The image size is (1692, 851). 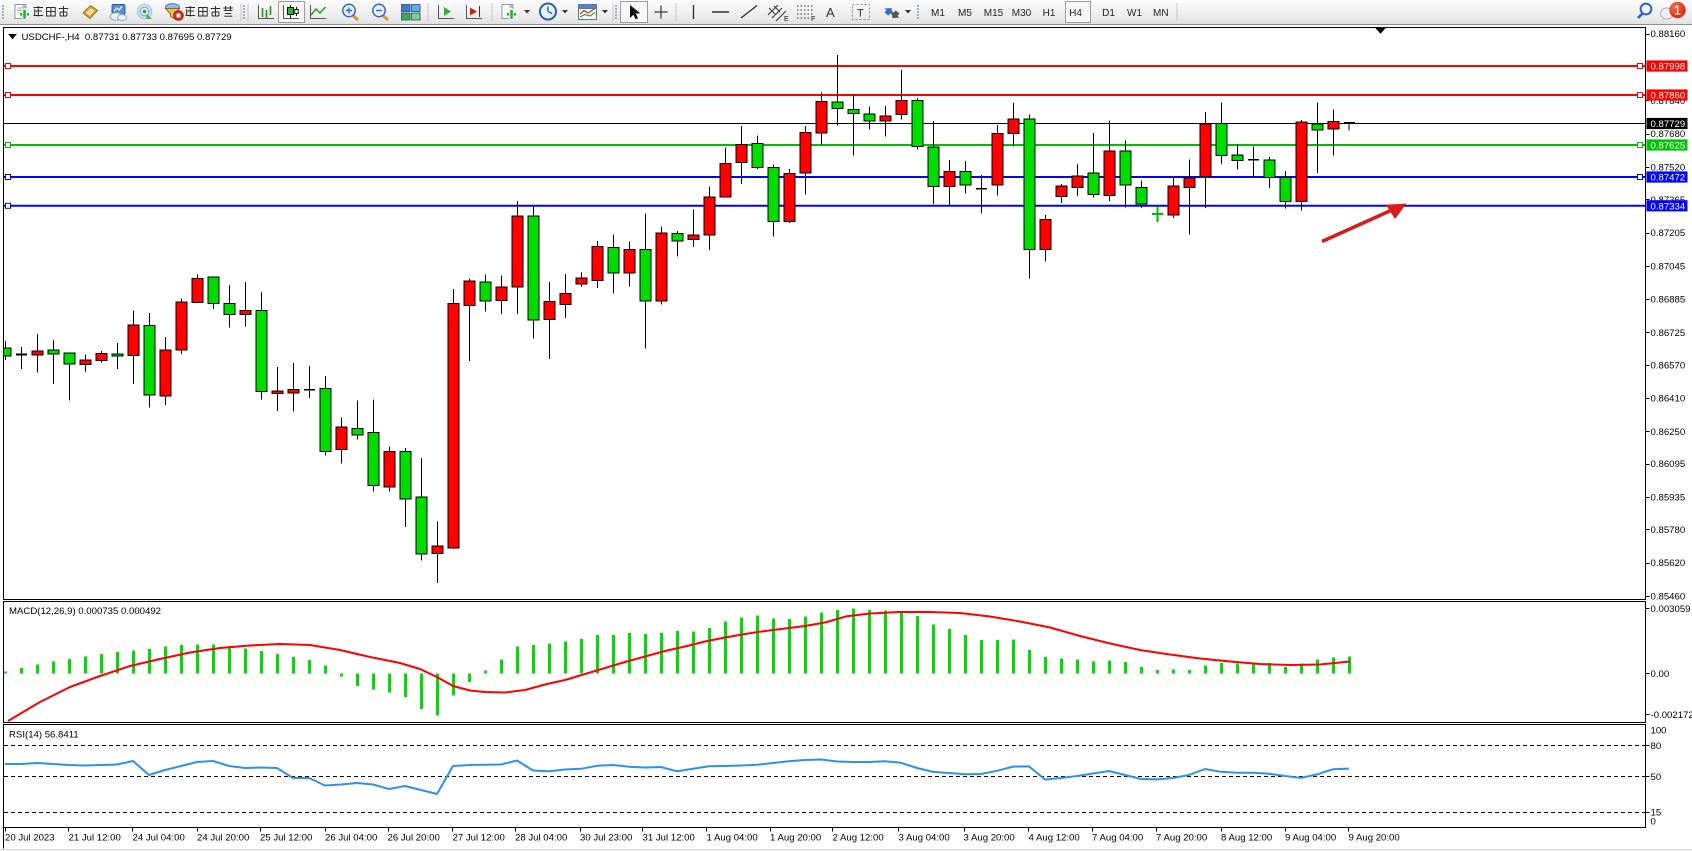 What do you see at coordinates (1161, 13) in the screenshot?
I see `svg-text: MN` at bounding box center [1161, 13].